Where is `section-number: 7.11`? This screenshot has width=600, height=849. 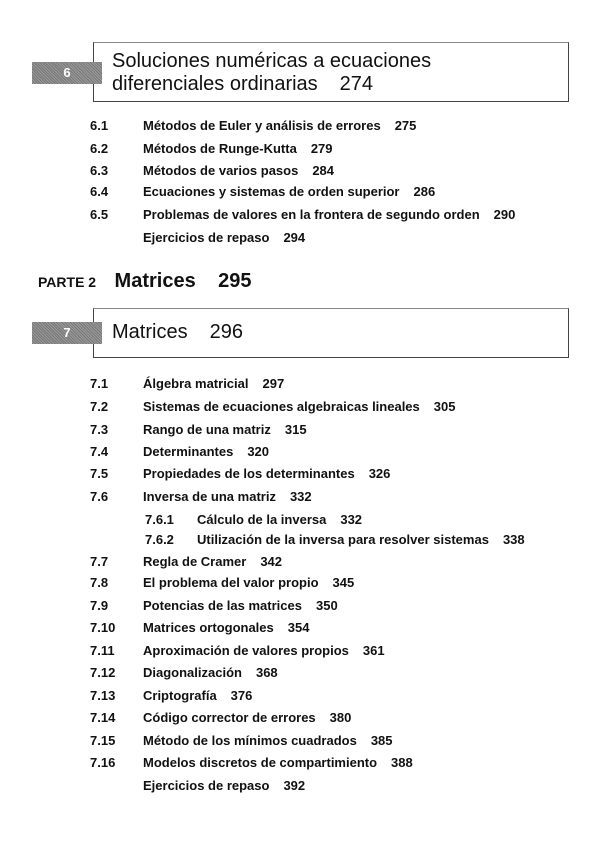 section-number: 7.11 is located at coordinates (102, 650).